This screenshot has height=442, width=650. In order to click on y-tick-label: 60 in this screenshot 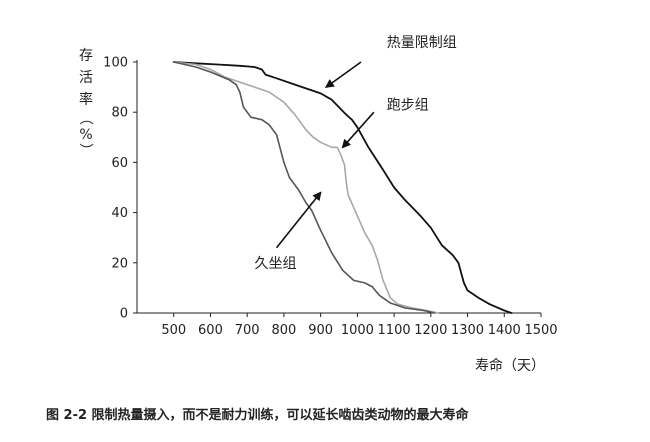, I will do `click(119, 163)`.